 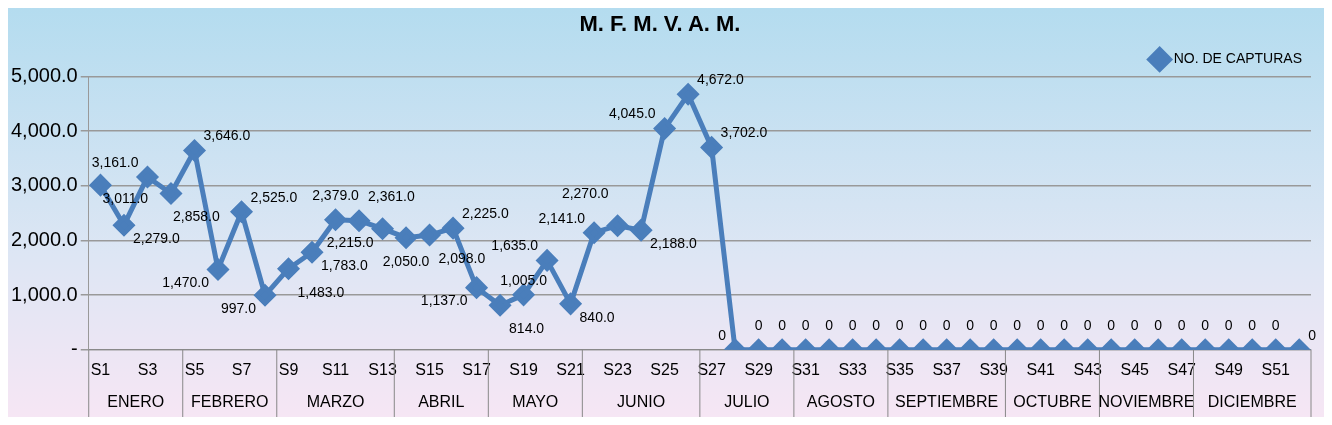 What do you see at coordinates (344, 265) in the screenshot?
I see `data-label: 1,783.0` at bounding box center [344, 265].